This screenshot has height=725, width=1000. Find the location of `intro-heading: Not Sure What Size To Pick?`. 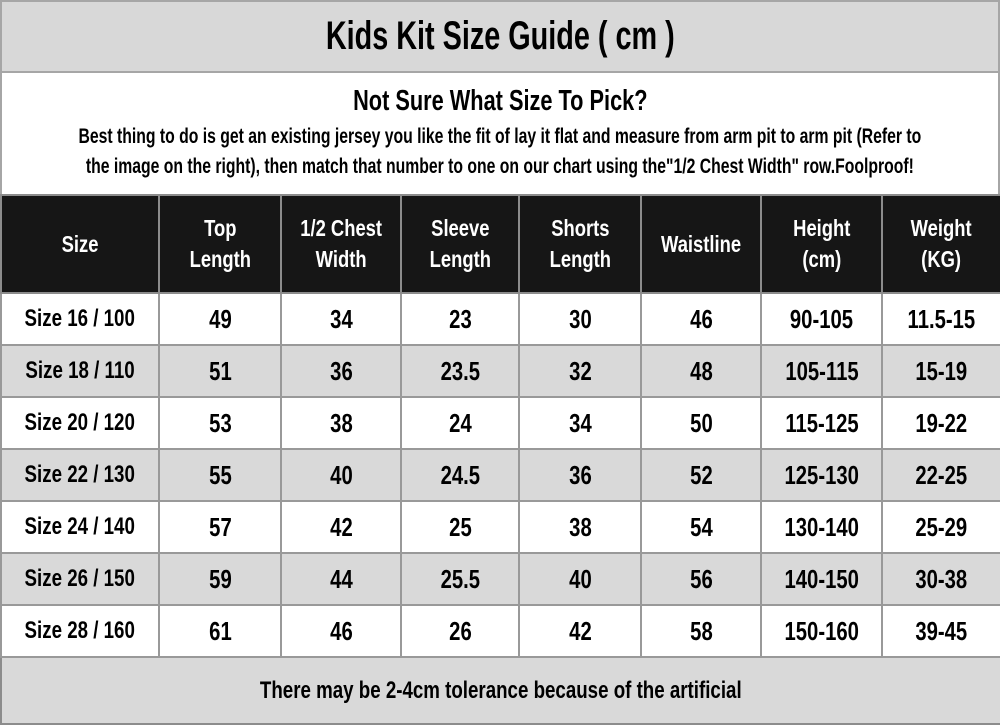

intro-heading: Not Sure What Size To Pick? is located at coordinates (500, 101).